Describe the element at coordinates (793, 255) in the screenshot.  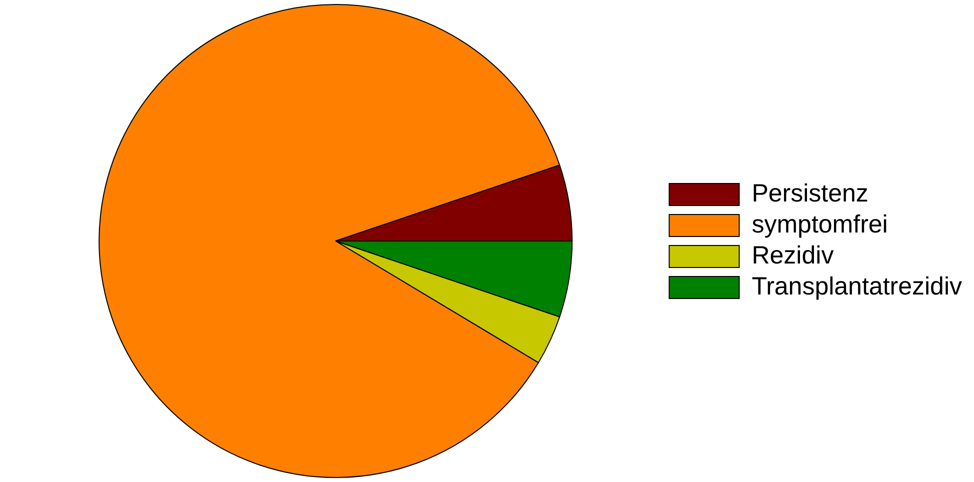
I see `legend-label: Rezidiv` at that location.